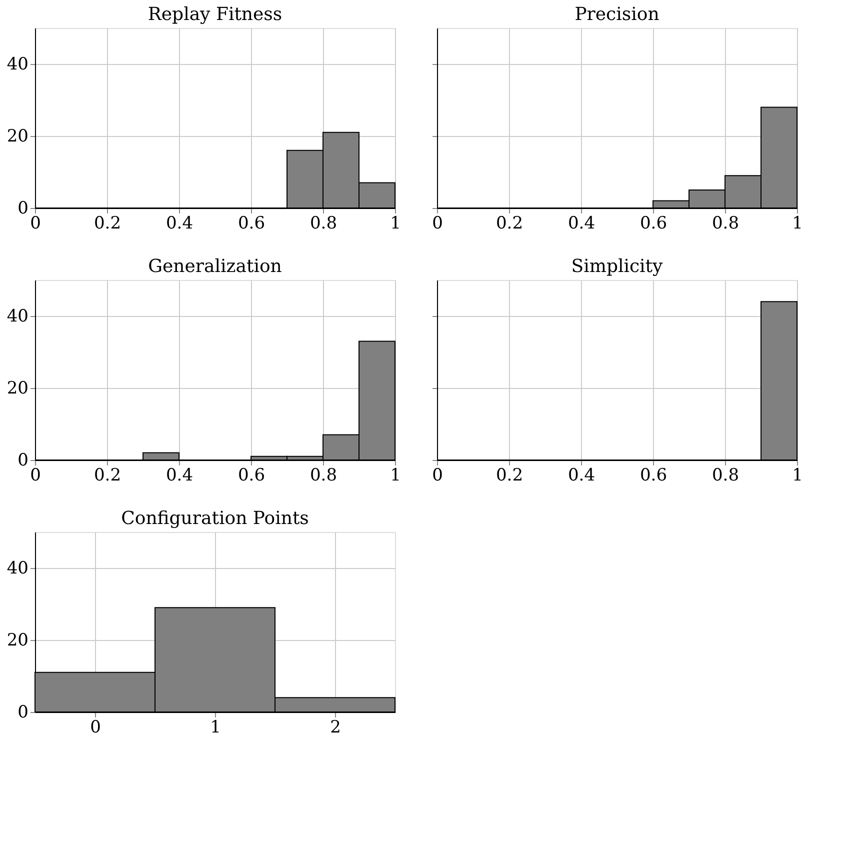  What do you see at coordinates (215, 14) in the screenshot?
I see `chart-title: Replay Fitness` at bounding box center [215, 14].